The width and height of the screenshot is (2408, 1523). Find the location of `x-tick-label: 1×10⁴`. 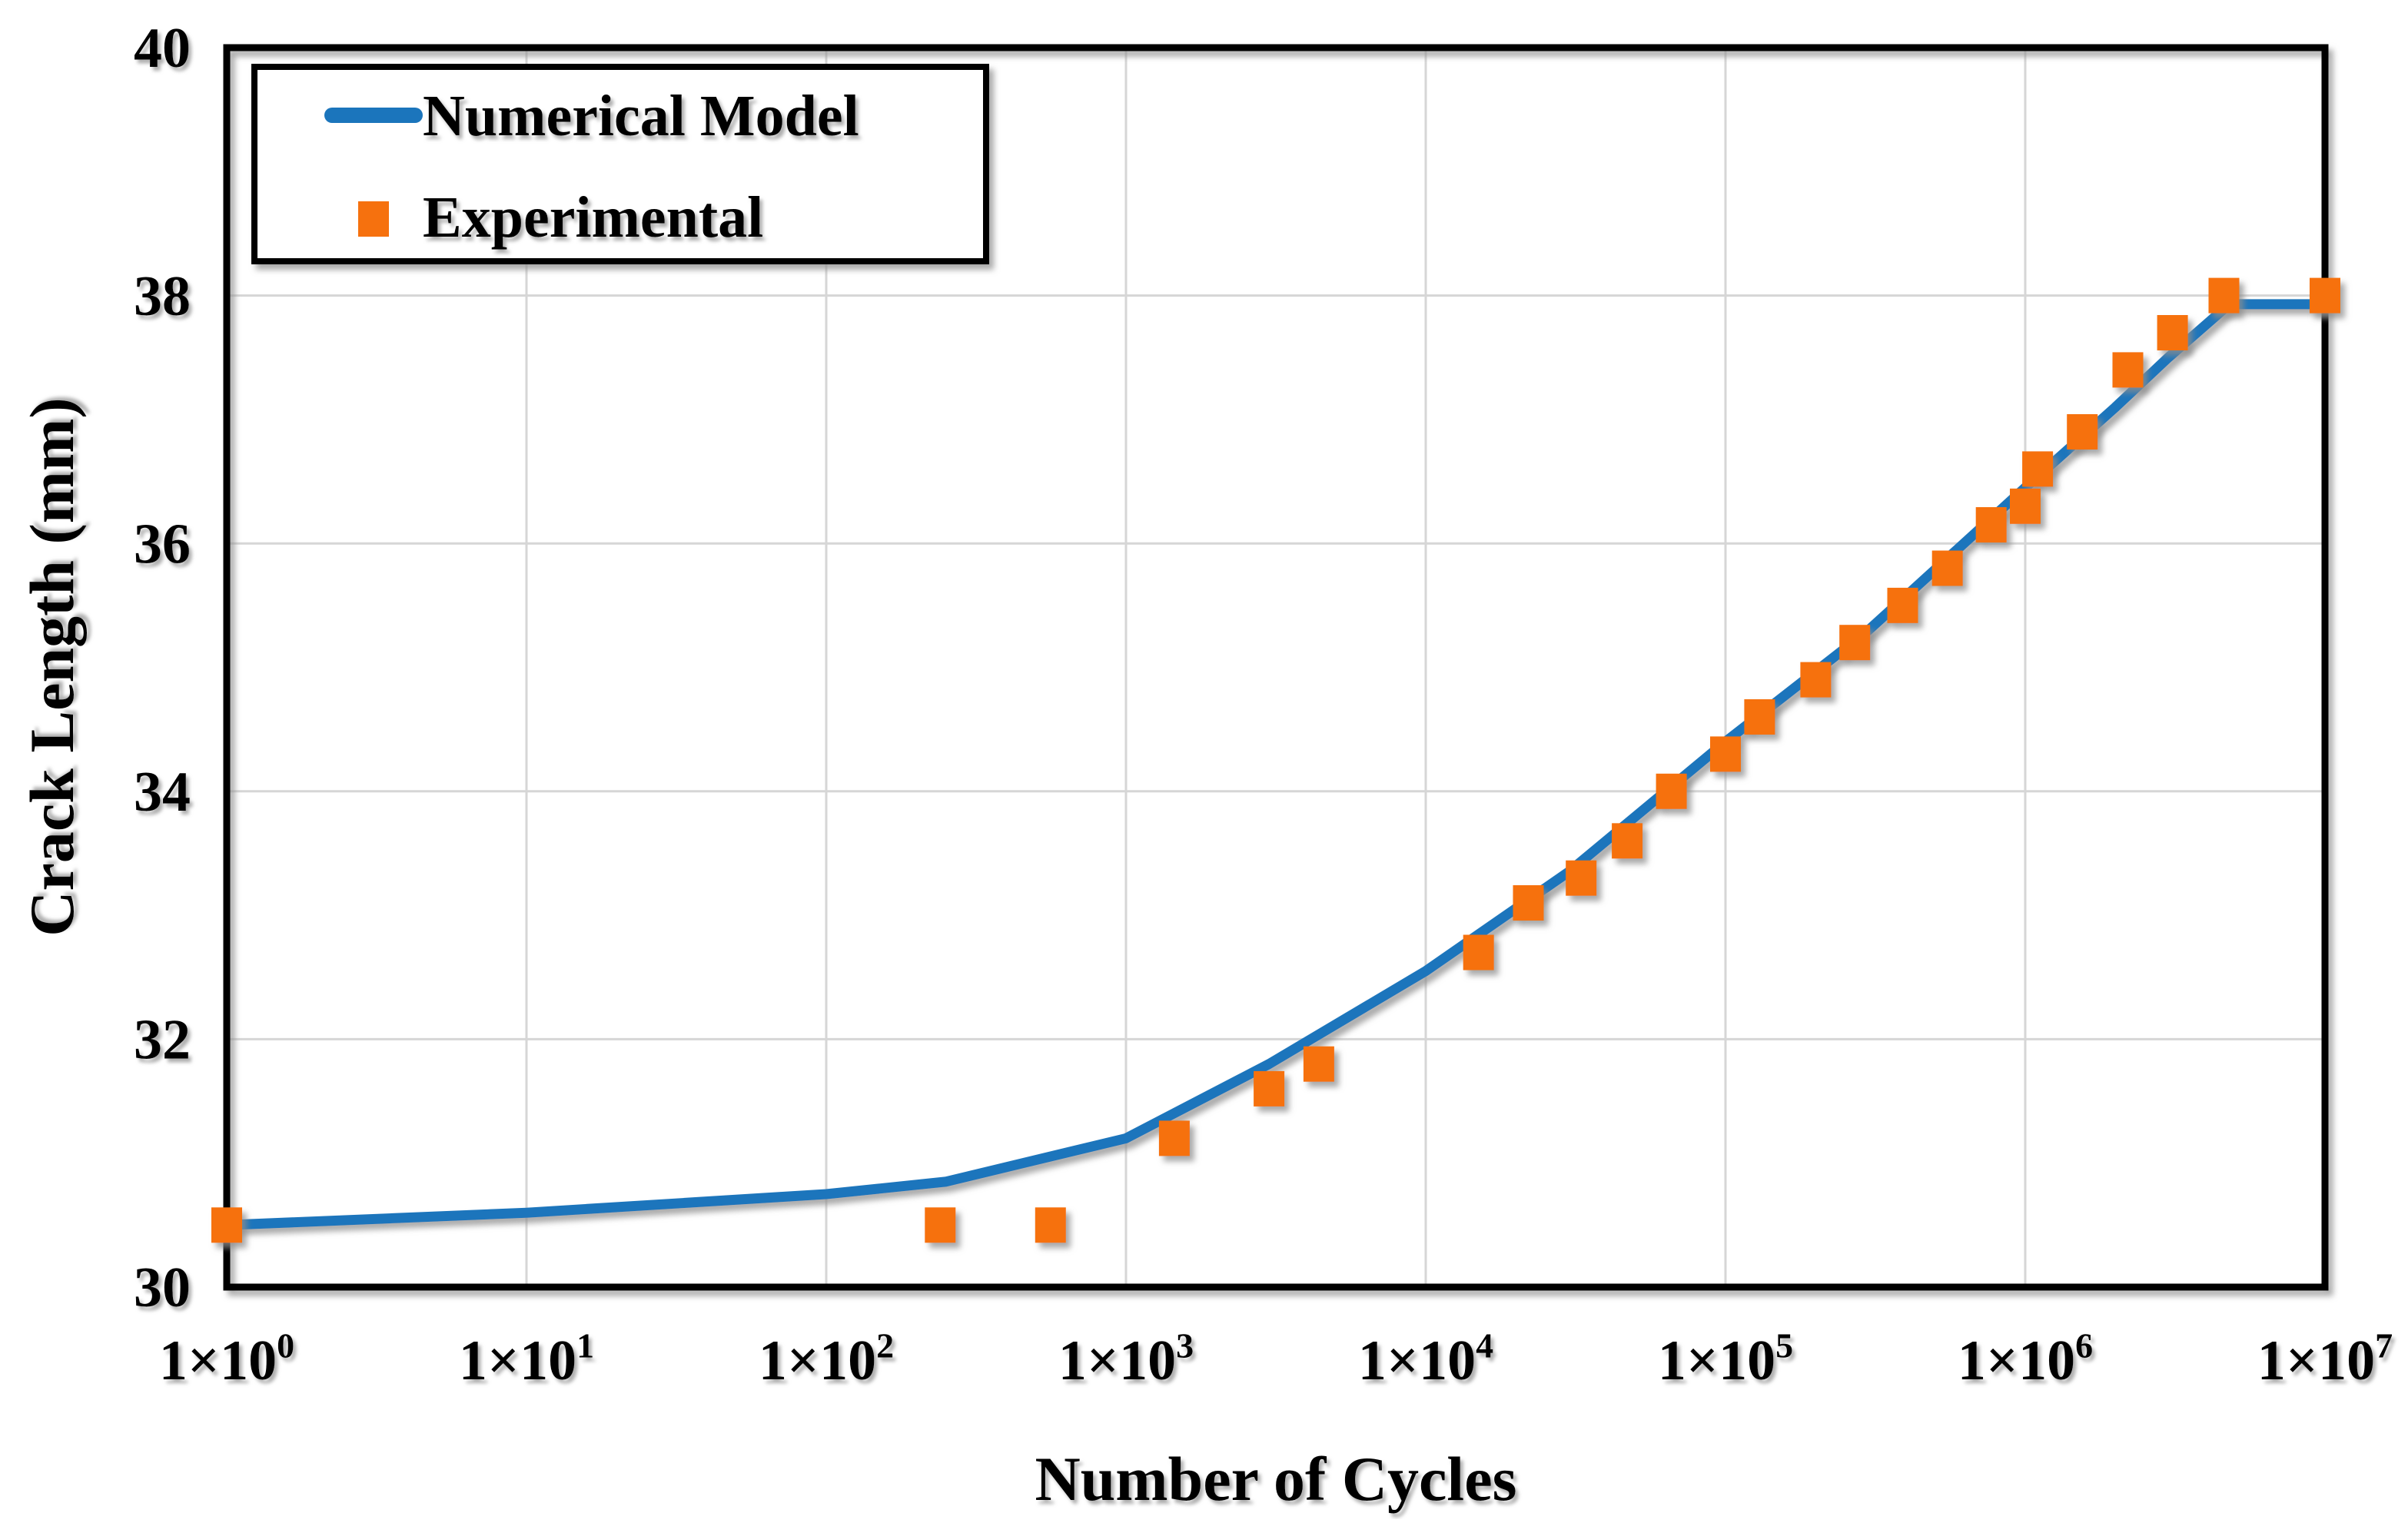

x-tick-label: 1×10⁴ is located at coordinates (1425, 1359).